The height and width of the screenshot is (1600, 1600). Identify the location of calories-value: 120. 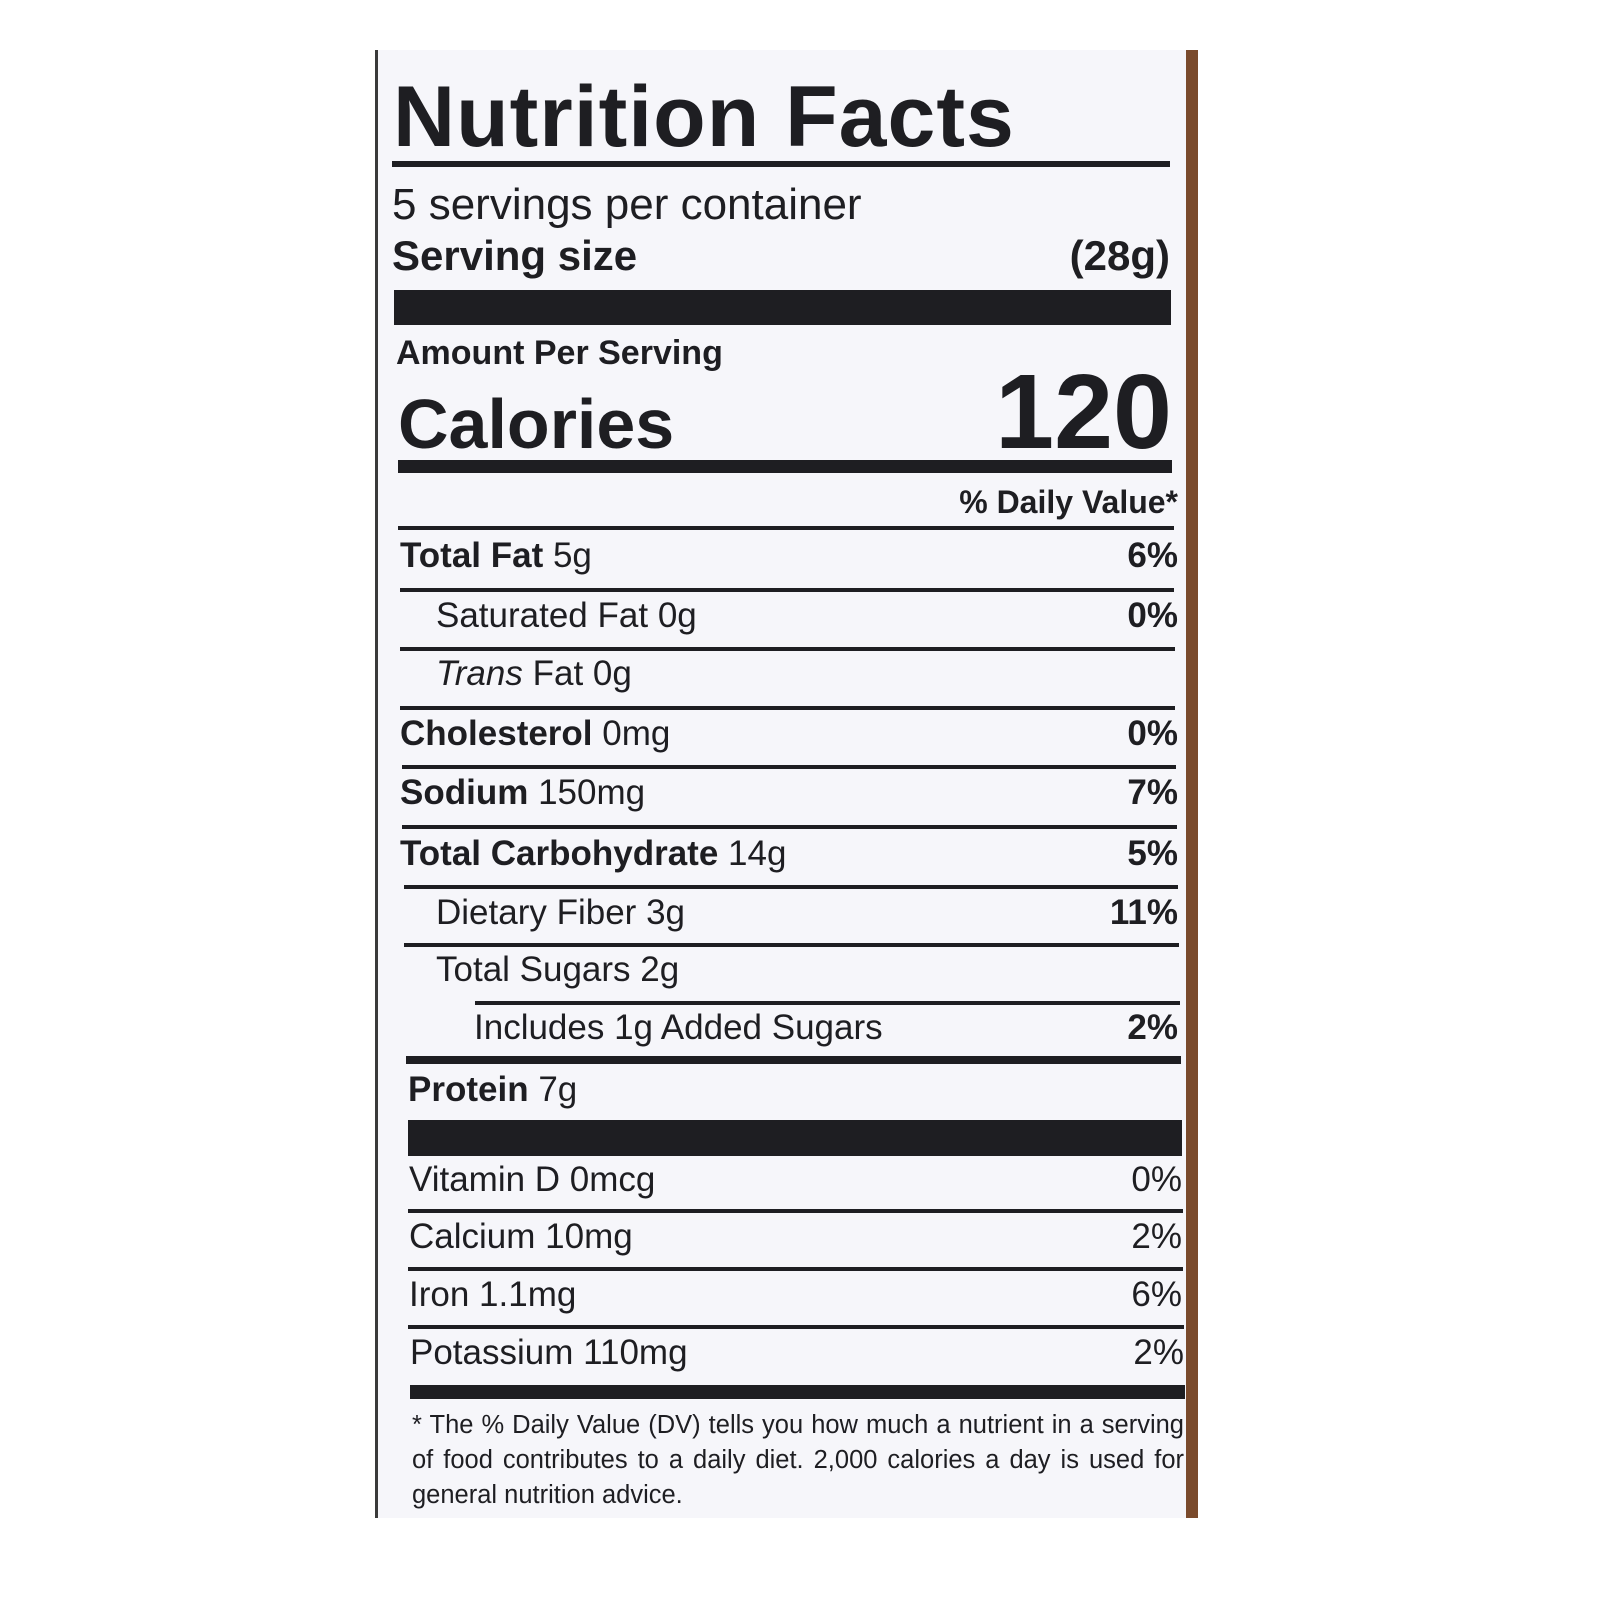
(1083, 412).